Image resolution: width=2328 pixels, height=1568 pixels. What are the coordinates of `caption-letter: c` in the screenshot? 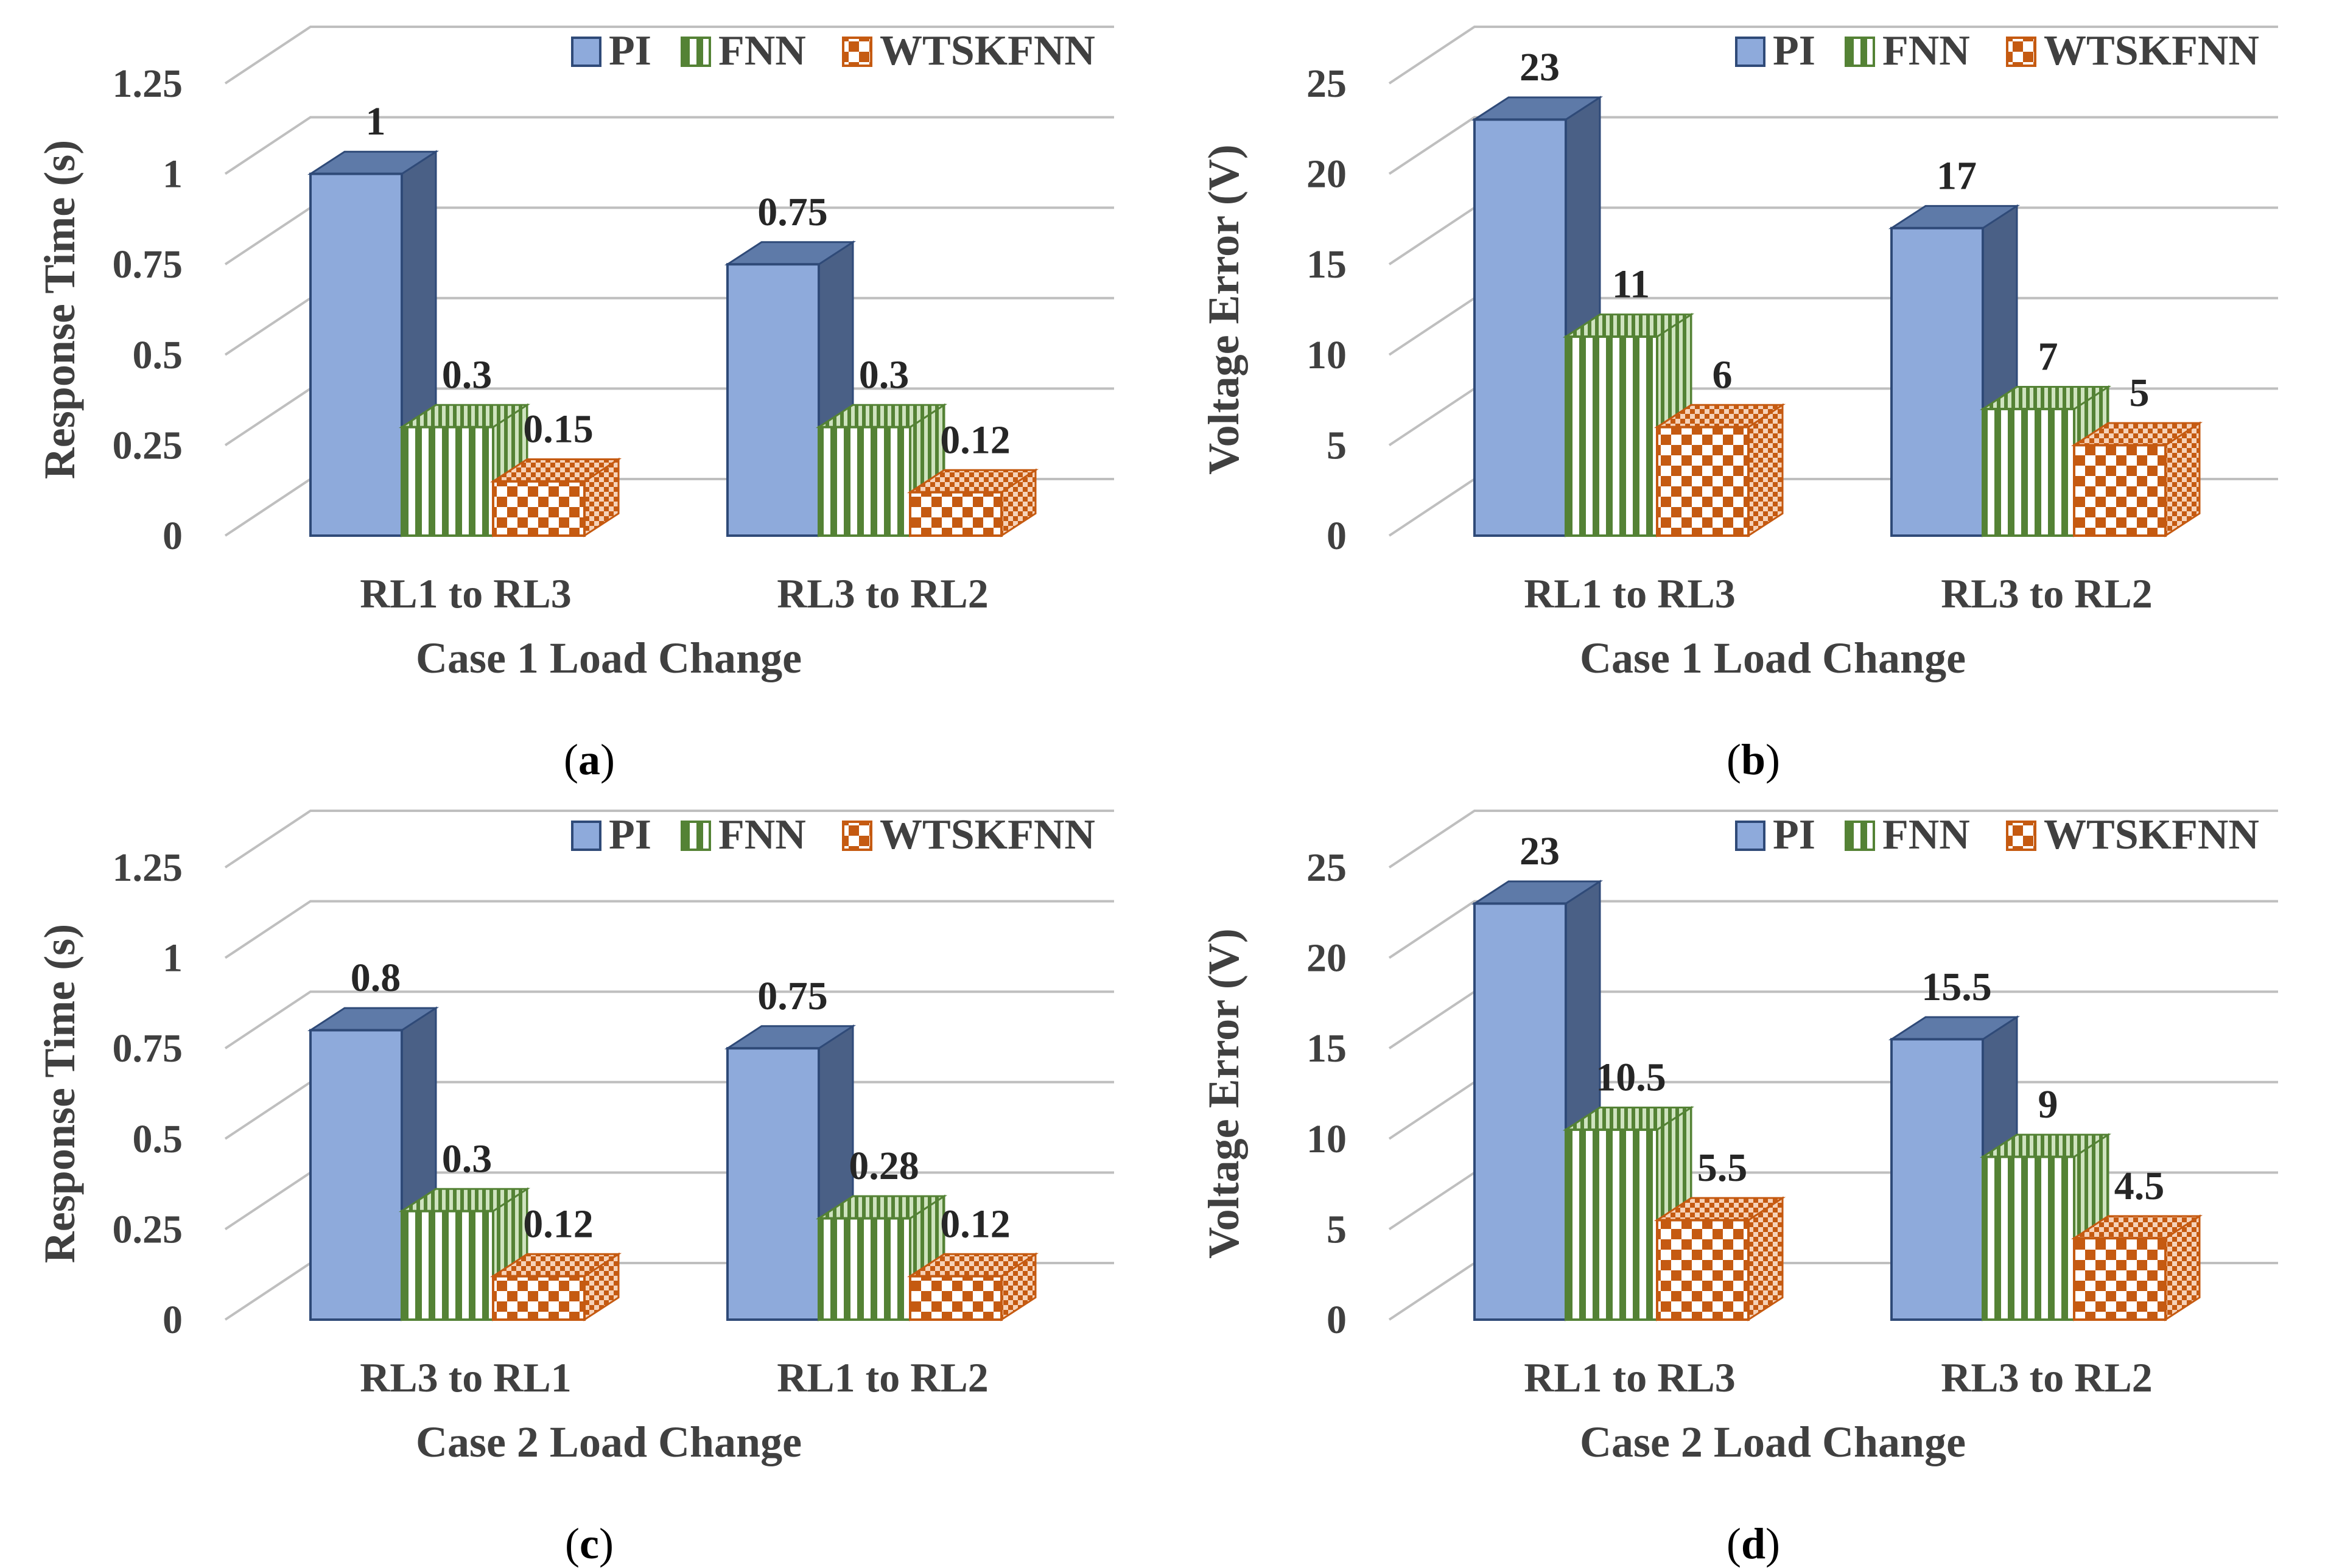 It's located at (589, 1543).